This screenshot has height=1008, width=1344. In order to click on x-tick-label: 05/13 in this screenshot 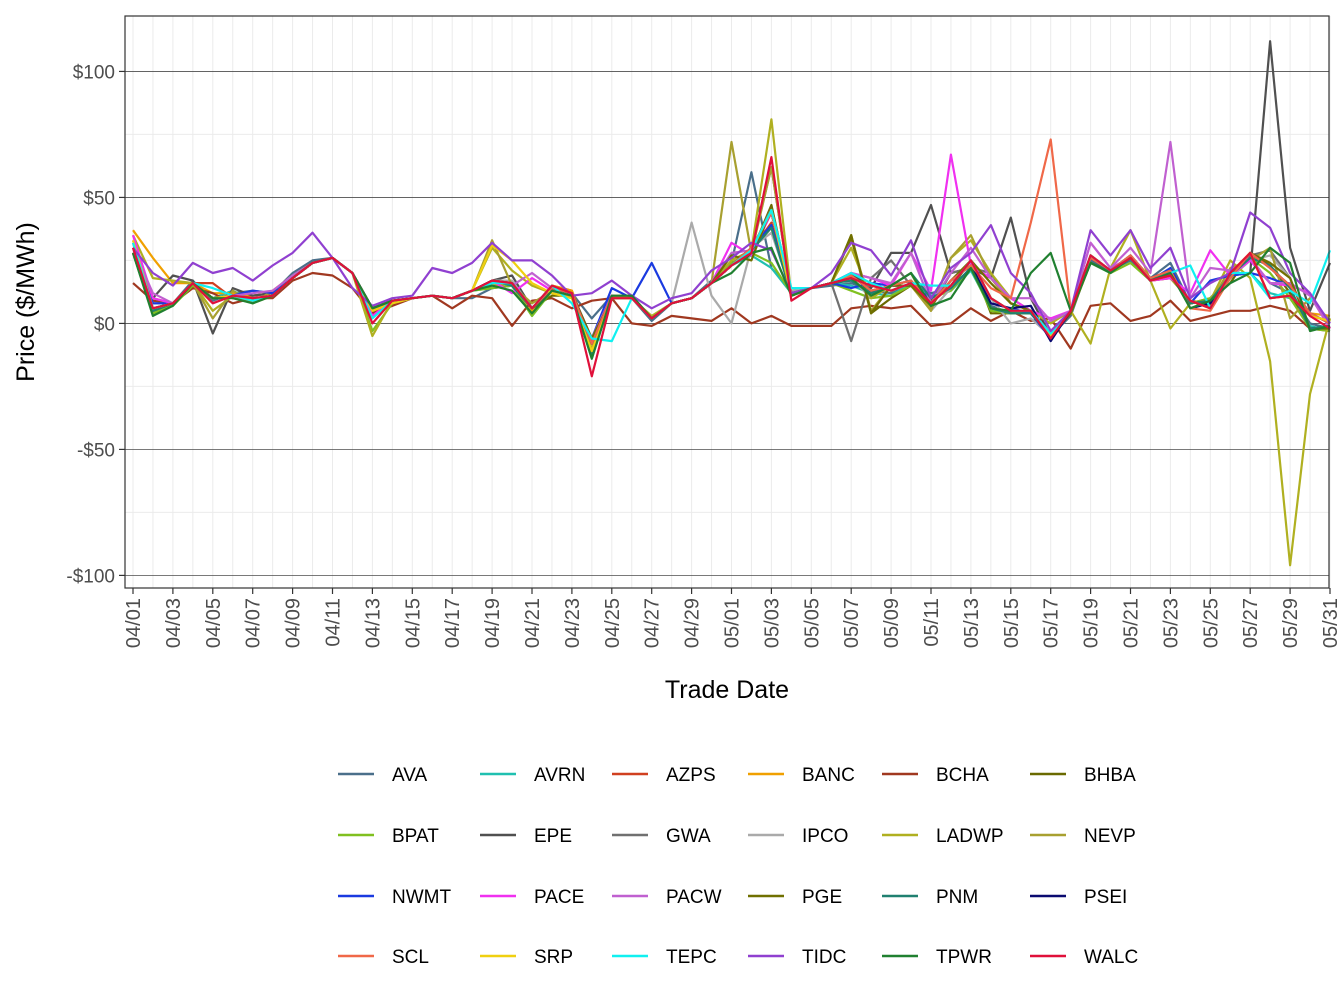, I will do `click(972, 623)`.